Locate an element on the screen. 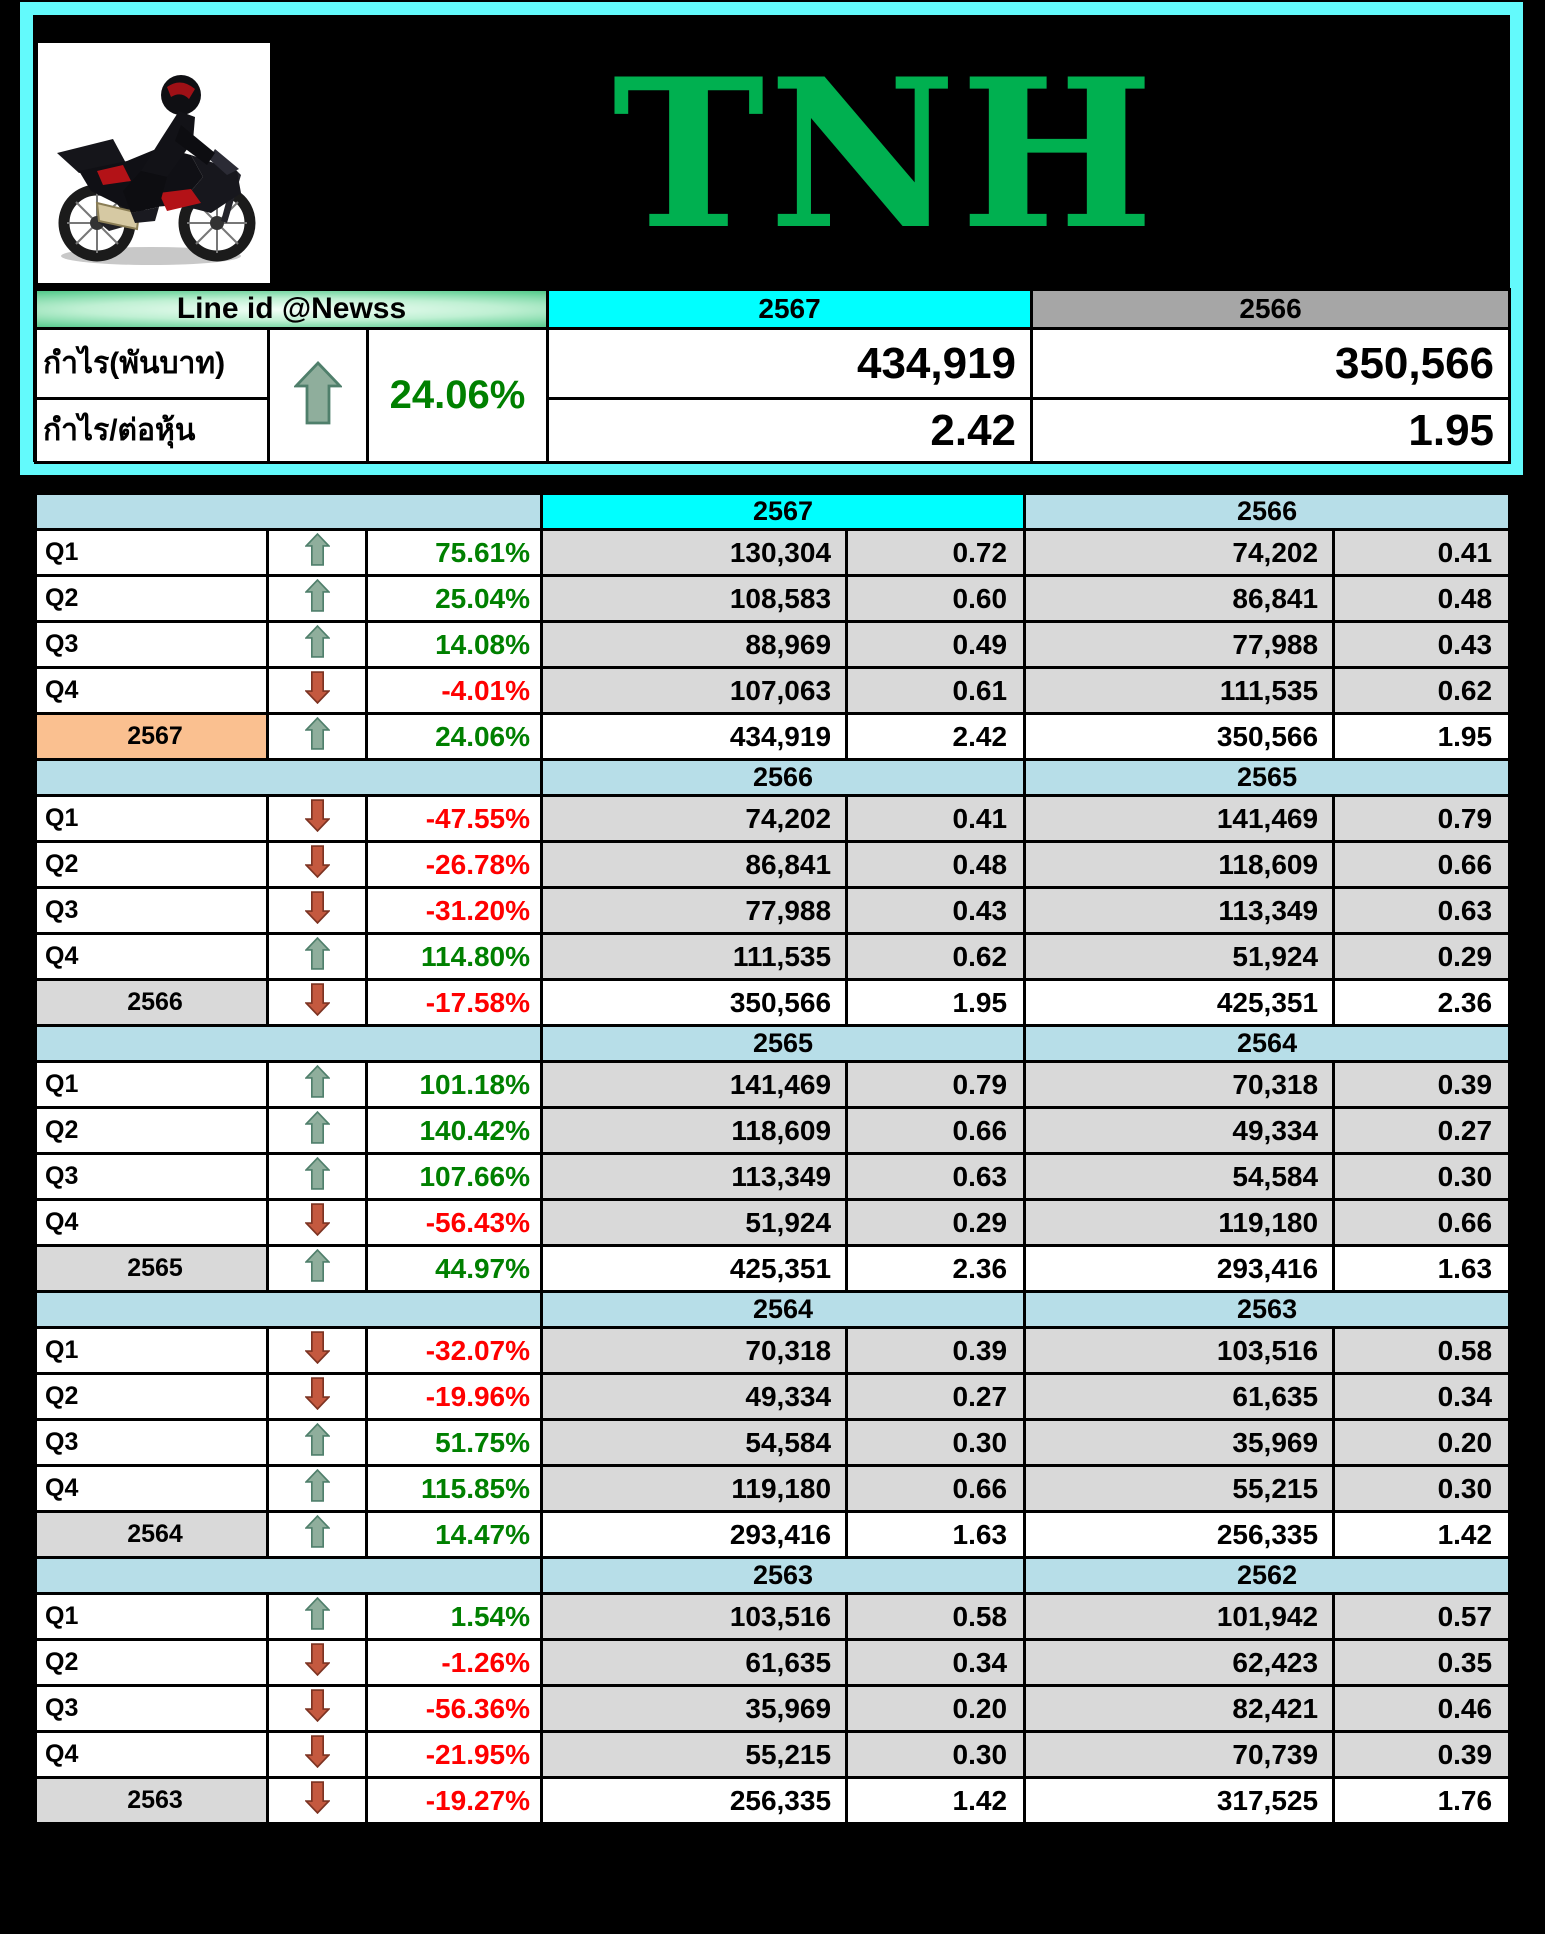 The height and width of the screenshot is (1934, 1545). quarter-row: Q2 140.42% 118,609 0.66 49,334 0.27 is located at coordinates (773, 1130).